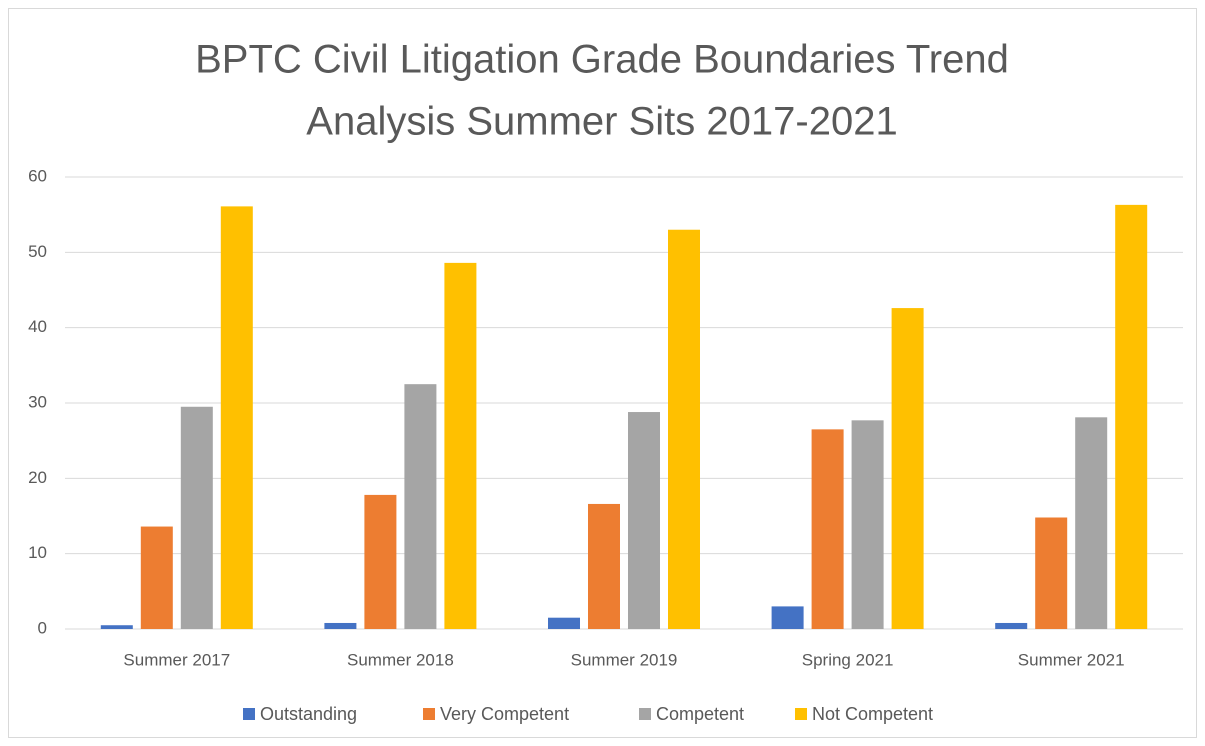  I want to click on y-tick-label: 50, so click(37, 251).